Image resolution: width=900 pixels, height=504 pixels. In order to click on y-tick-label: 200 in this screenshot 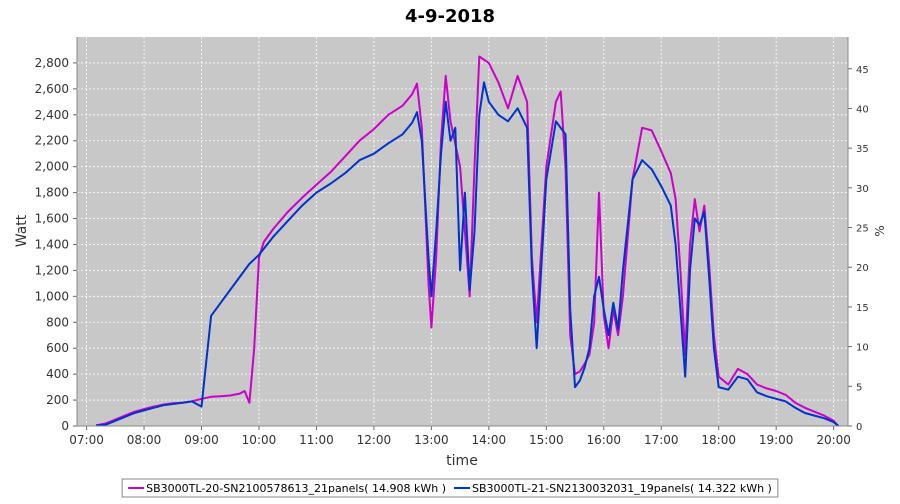, I will do `click(57, 400)`.